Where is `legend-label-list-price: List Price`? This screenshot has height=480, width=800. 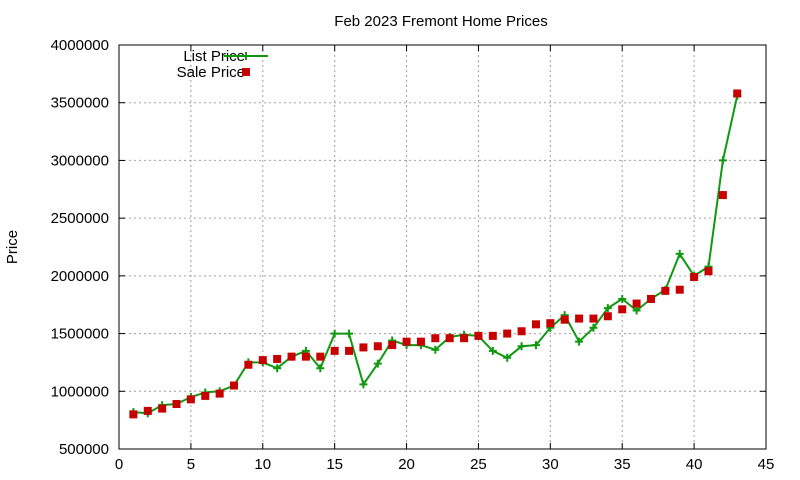
legend-label-list-price: List Price is located at coordinates (214, 56).